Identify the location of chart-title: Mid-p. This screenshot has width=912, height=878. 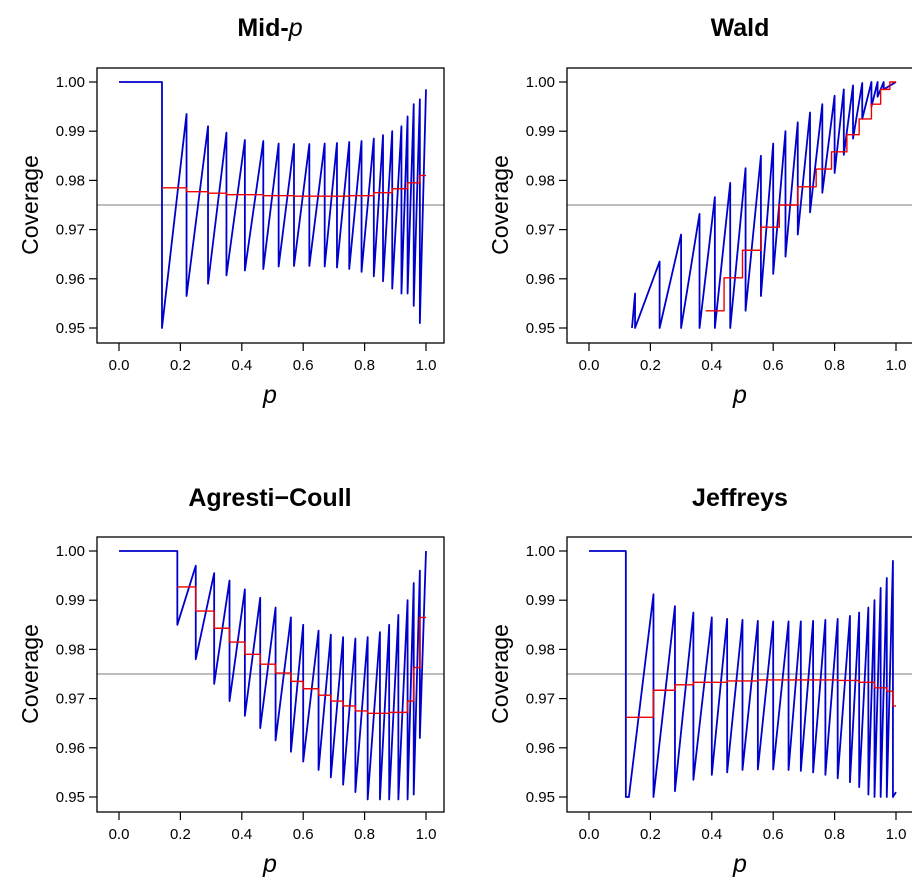
(269, 28).